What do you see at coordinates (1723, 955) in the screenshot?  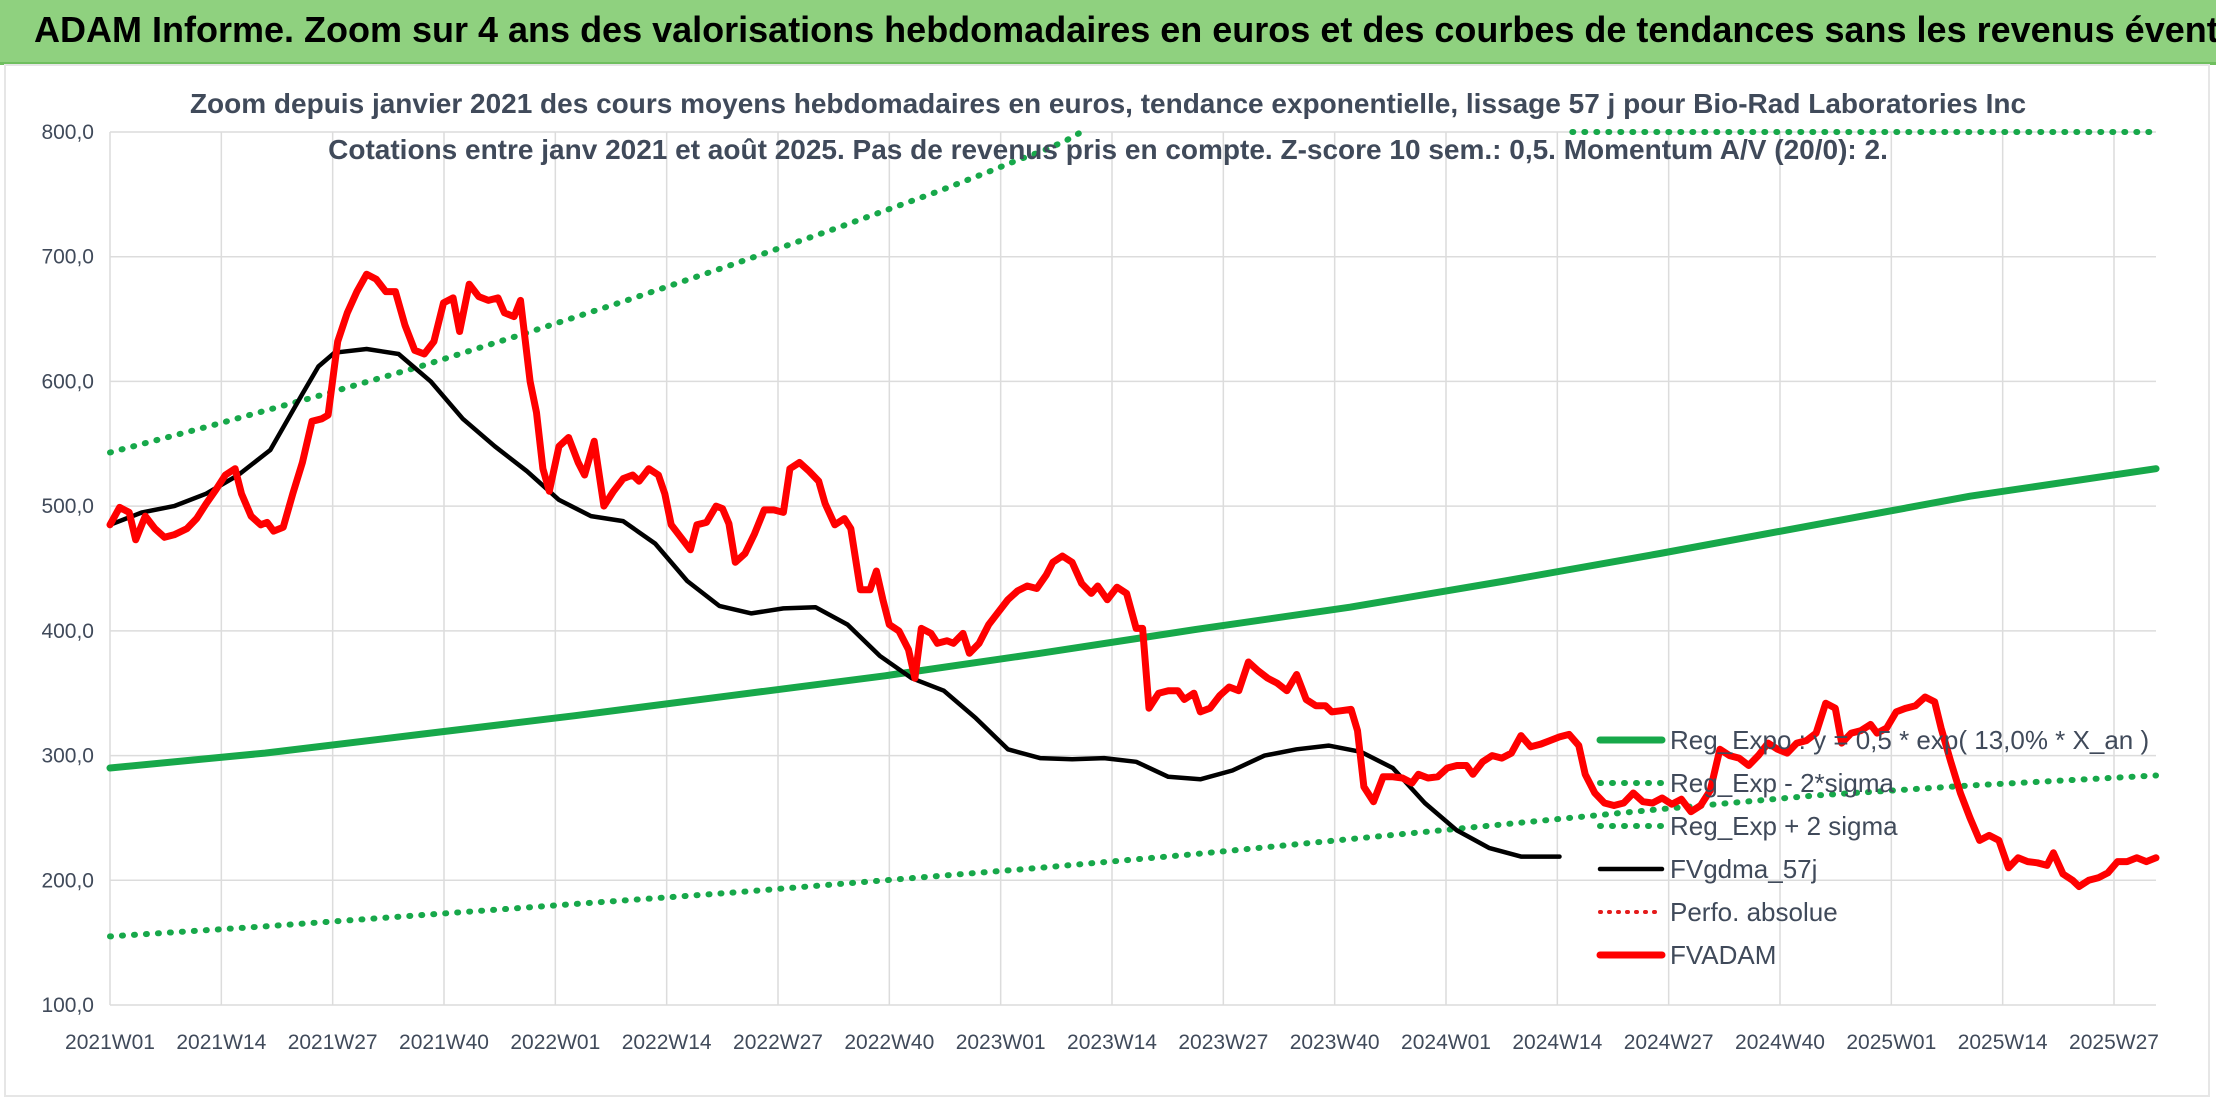 I see `legend-label-5: FVADAM` at bounding box center [1723, 955].